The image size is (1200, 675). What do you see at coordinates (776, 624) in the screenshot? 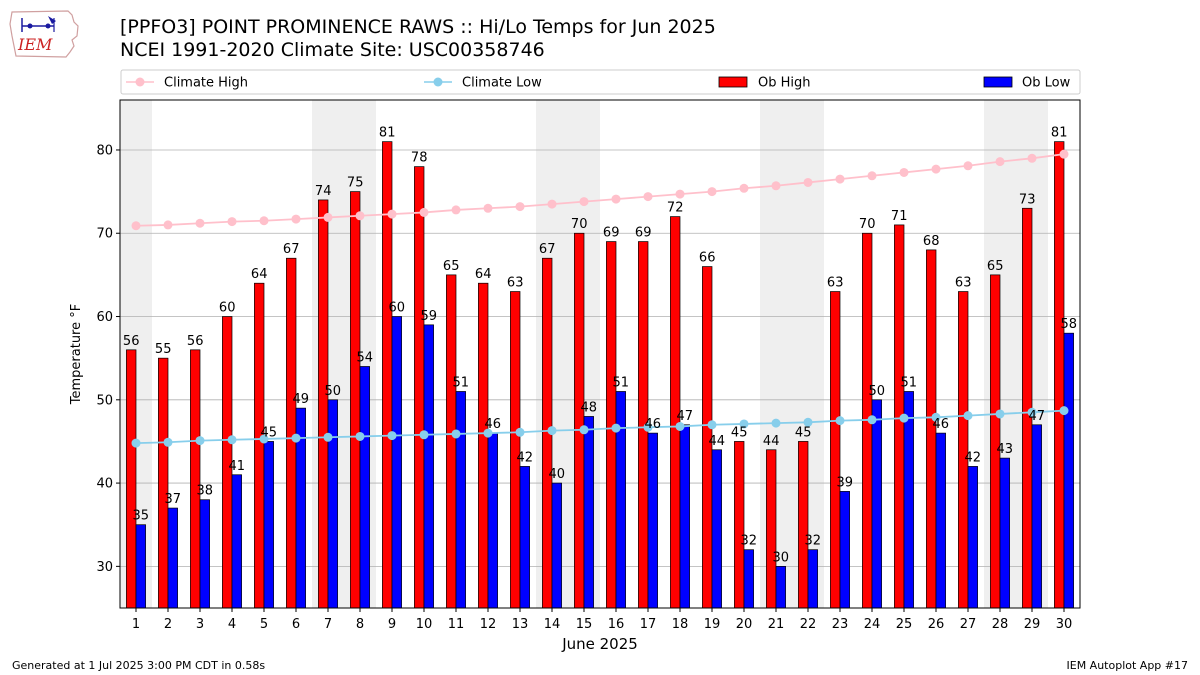
I see `x-tick-label-21: 21` at bounding box center [776, 624].